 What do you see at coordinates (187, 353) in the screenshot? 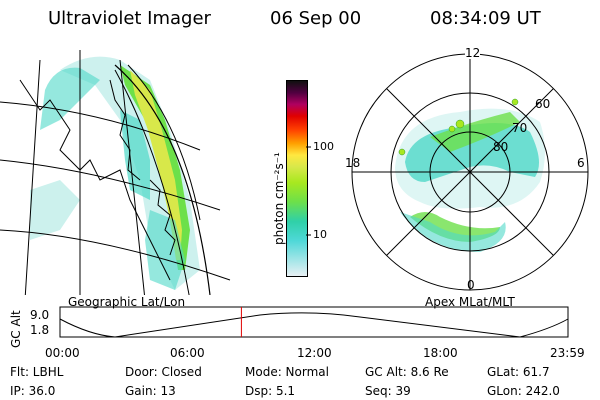
I see `alt-xtick-6: 06:00` at bounding box center [187, 353].